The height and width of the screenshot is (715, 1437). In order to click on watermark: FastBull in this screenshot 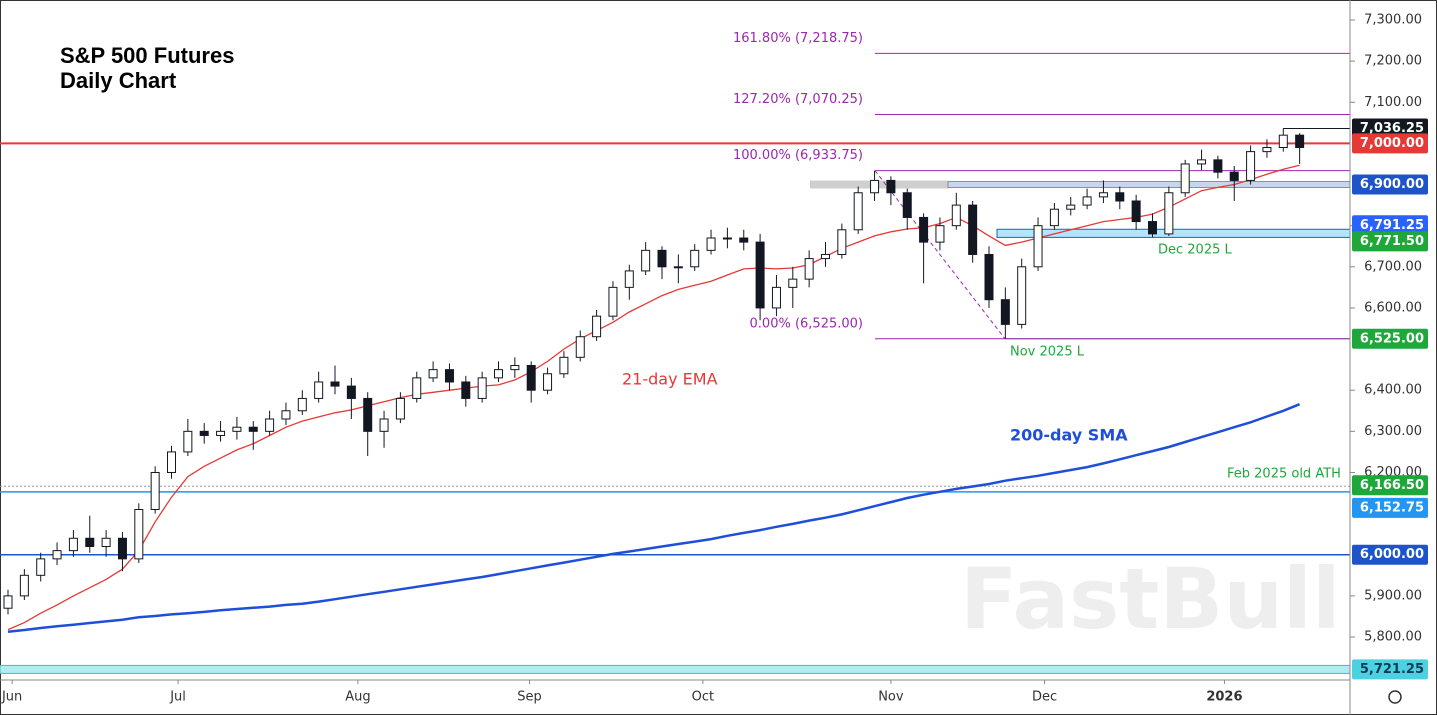, I will do `click(1150, 599)`.